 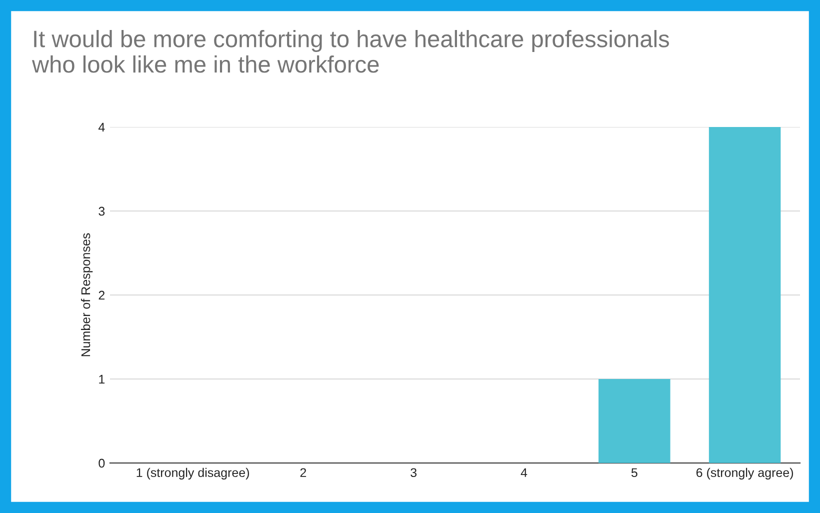 What do you see at coordinates (413, 473) in the screenshot?
I see `x-tick-label: 3` at bounding box center [413, 473].